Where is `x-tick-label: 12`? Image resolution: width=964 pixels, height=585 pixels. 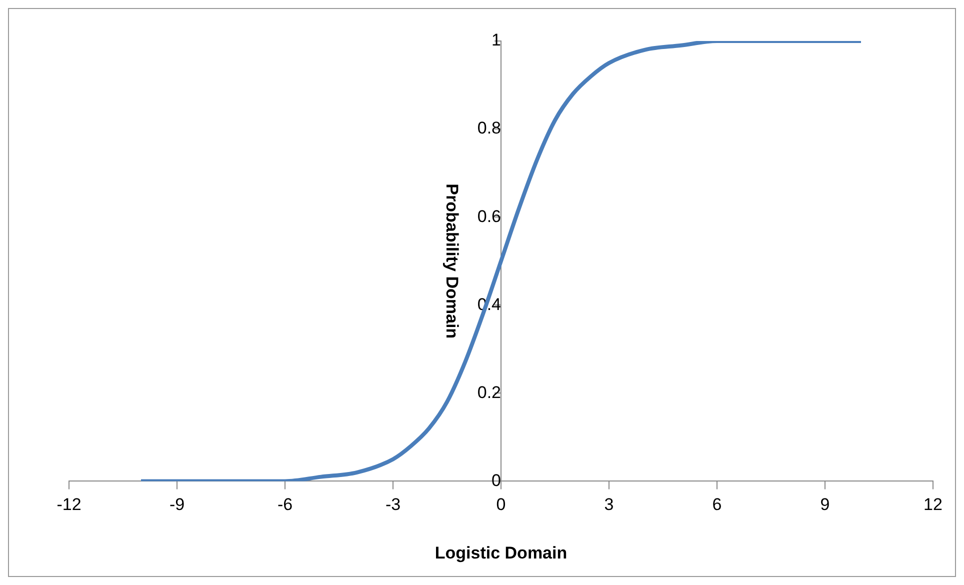 x-tick-label: 12 is located at coordinates (933, 504).